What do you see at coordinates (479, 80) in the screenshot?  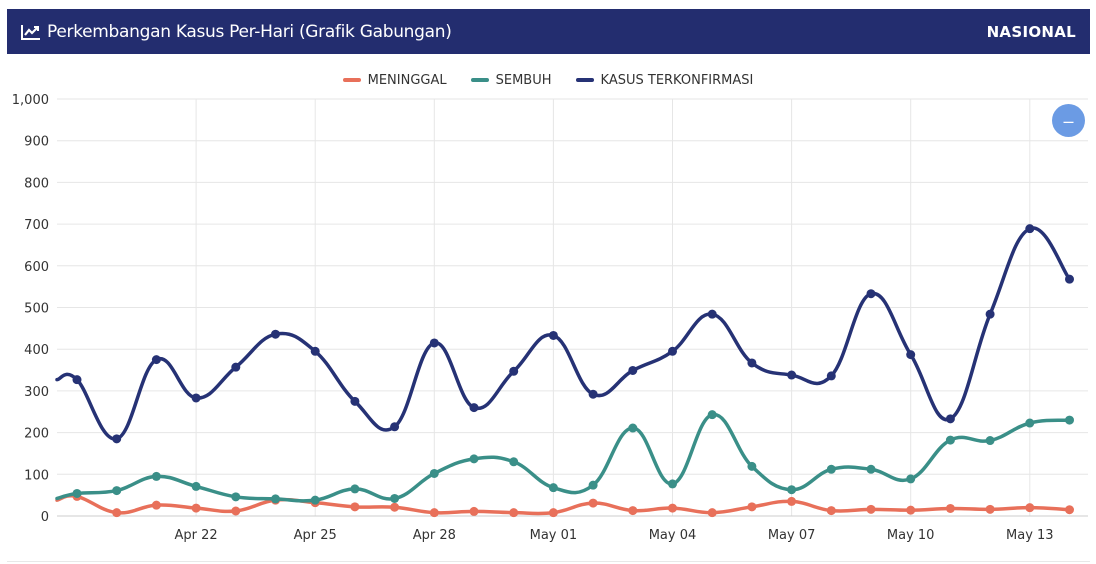 I see `legend-swatch-sembuh` at bounding box center [479, 80].